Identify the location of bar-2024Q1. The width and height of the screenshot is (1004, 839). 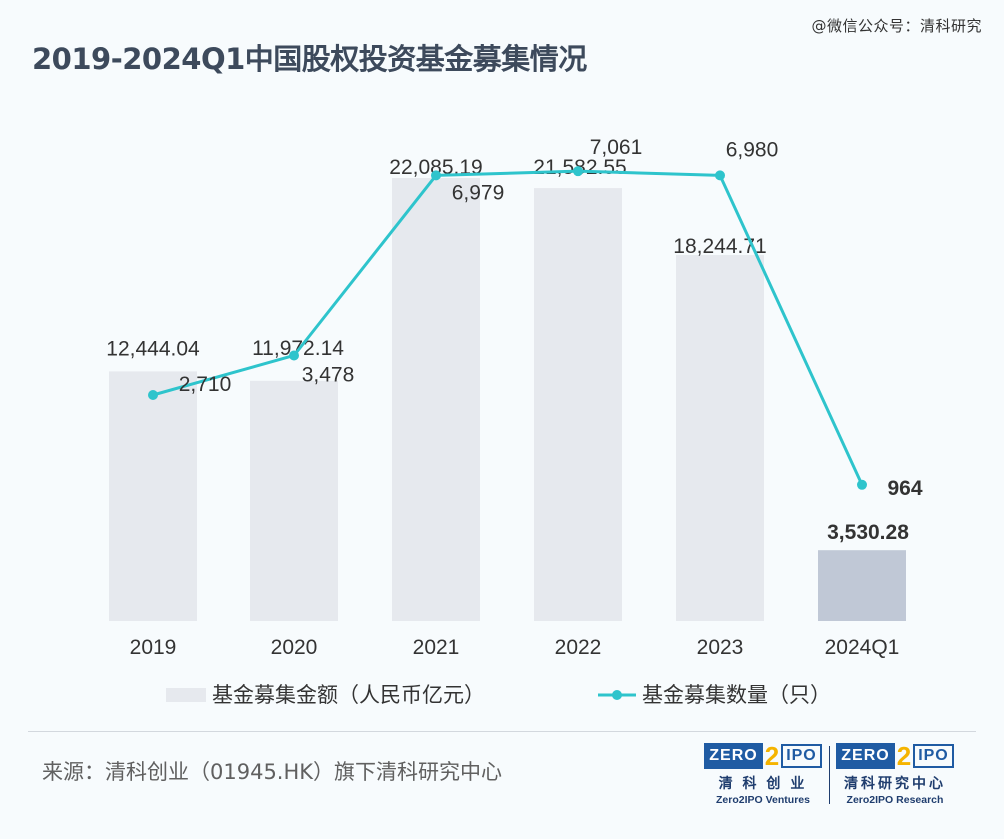
(862, 585).